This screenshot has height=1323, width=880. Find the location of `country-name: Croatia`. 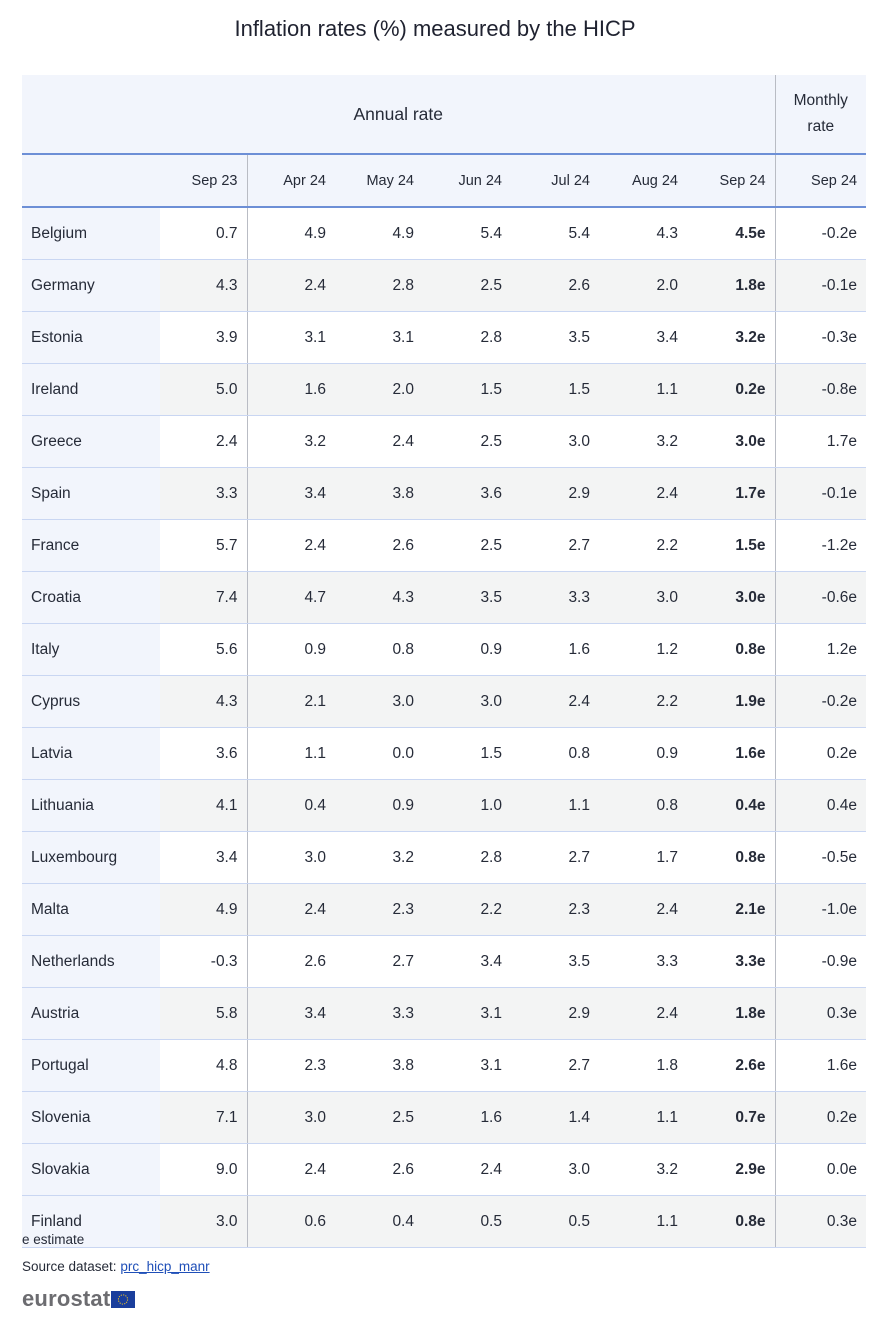

country-name: Croatia is located at coordinates (91, 597).